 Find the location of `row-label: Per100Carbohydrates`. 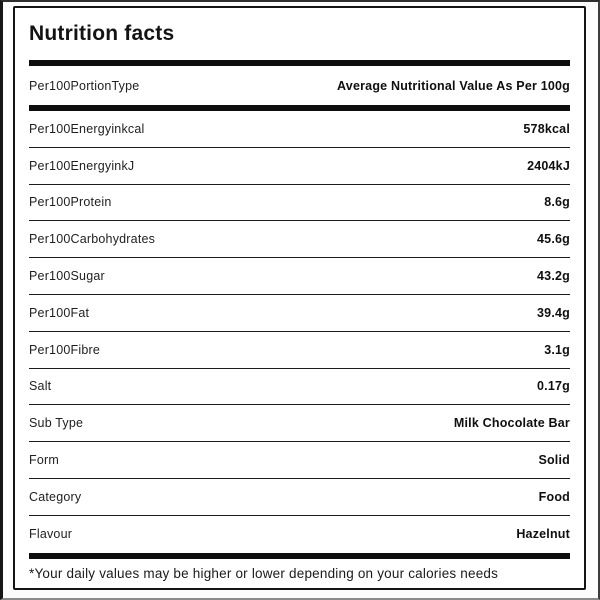

row-label: Per100Carbohydrates is located at coordinates (92, 239).